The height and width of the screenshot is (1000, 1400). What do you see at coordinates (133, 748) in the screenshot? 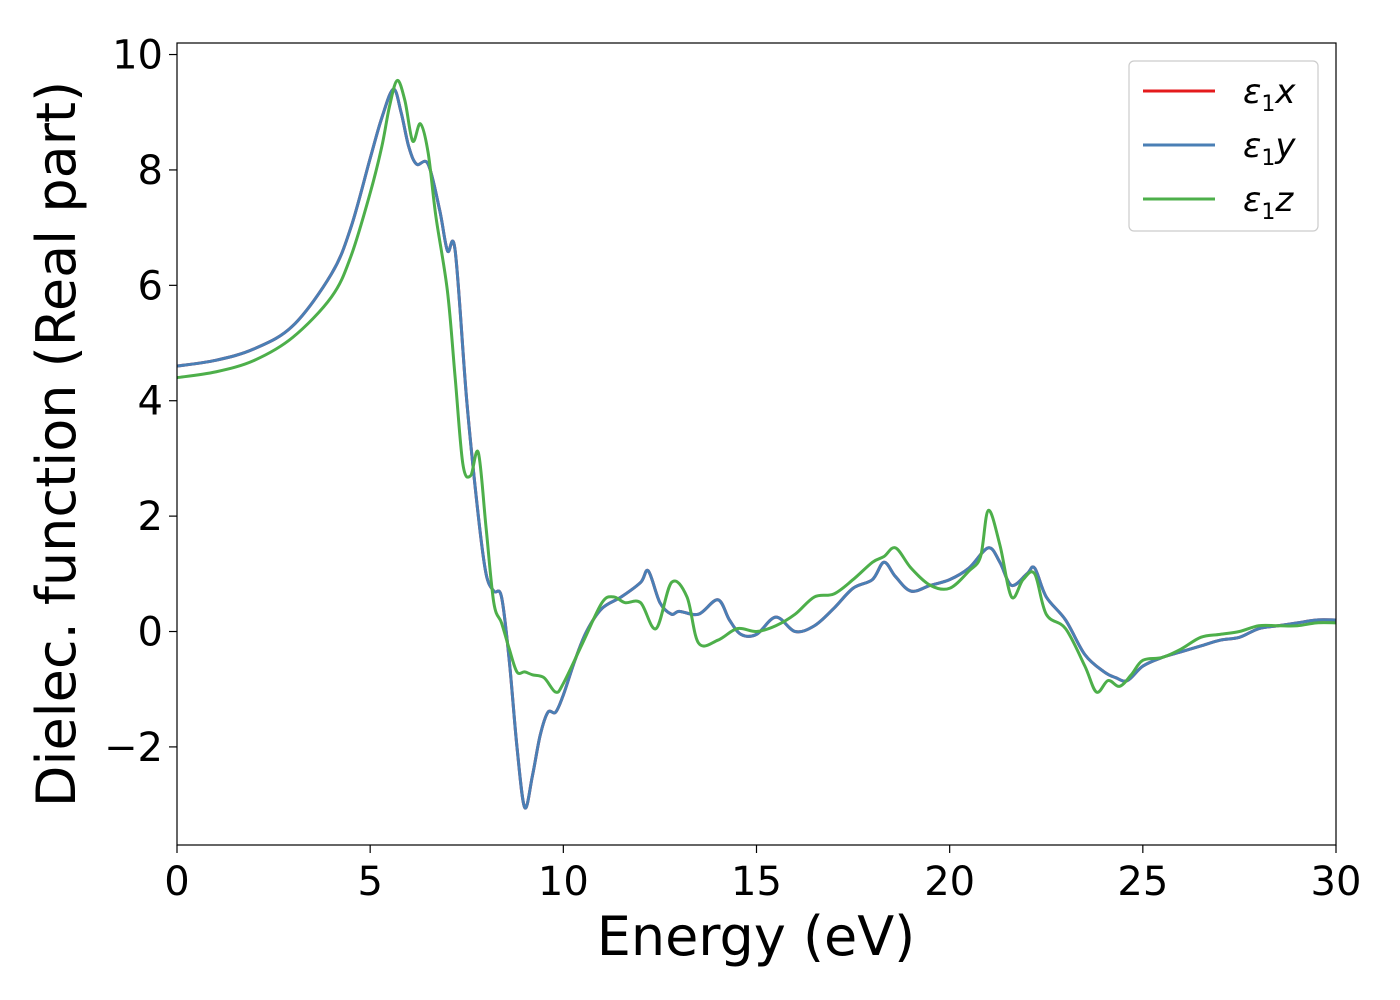
I see `y-tick-label: −2` at bounding box center [133, 748].